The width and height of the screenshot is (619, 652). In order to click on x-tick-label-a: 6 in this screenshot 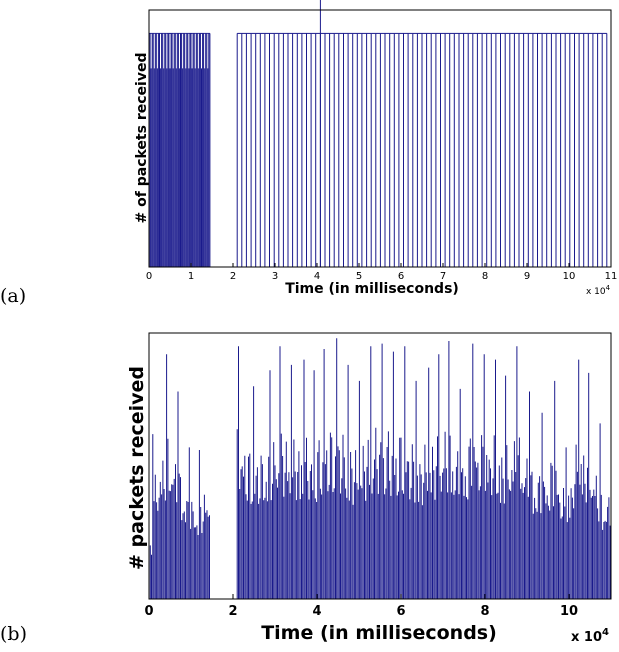, I will do `click(401, 276)`.